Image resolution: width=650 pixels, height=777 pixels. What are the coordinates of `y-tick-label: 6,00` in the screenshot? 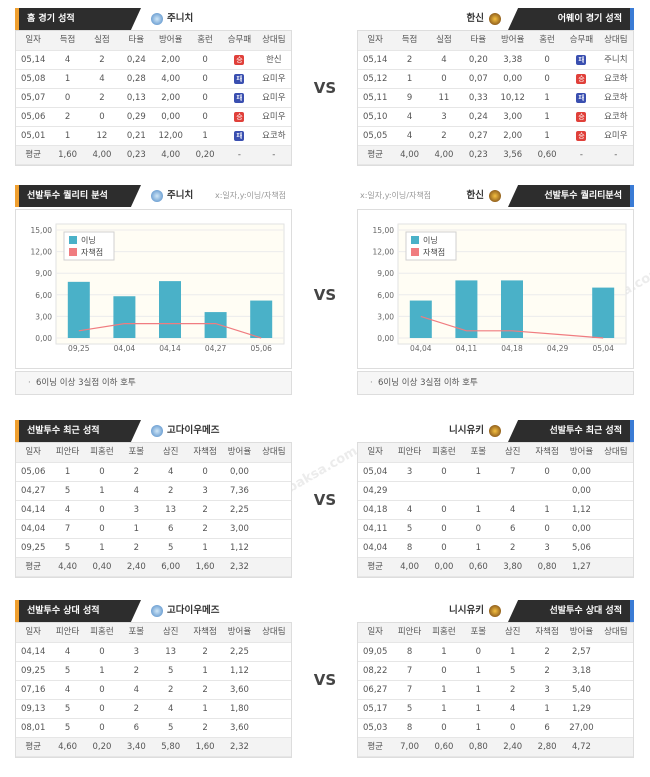 It's located at (43, 295).